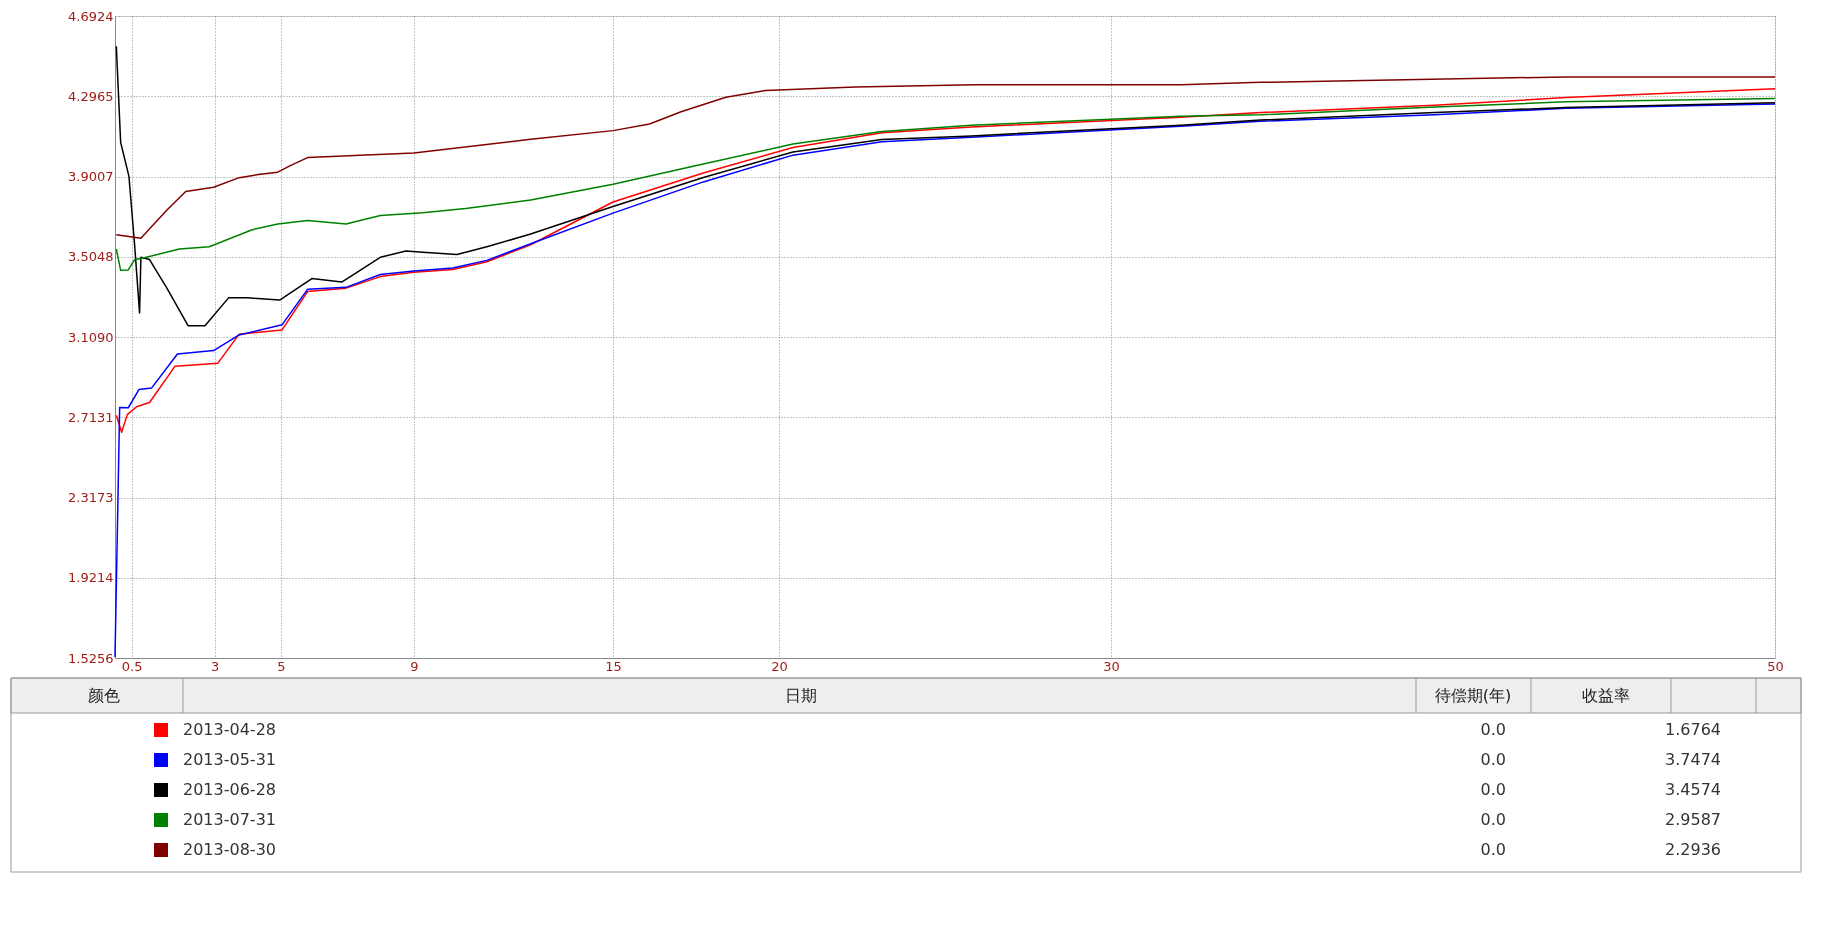 The height and width of the screenshot is (944, 1835). What do you see at coordinates (1693, 849) in the screenshot?
I see `text: 2.2936` at bounding box center [1693, 849].